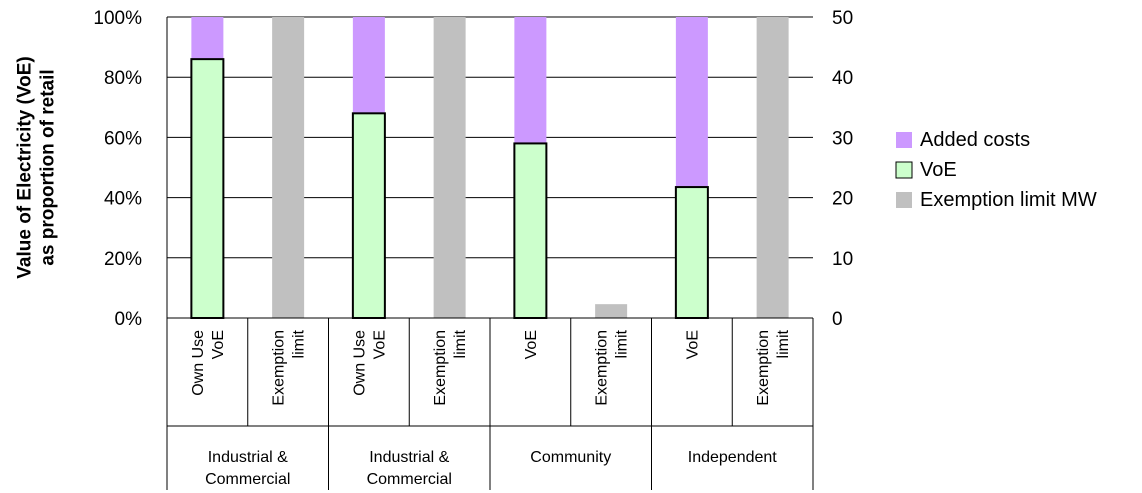 Image resolution: width=1142 pixels, height=493 pixels. What do you see at coordinates (842, 138) in the screenshot?
I see `right-tick-label: 30` at bounding box center [842, 138].